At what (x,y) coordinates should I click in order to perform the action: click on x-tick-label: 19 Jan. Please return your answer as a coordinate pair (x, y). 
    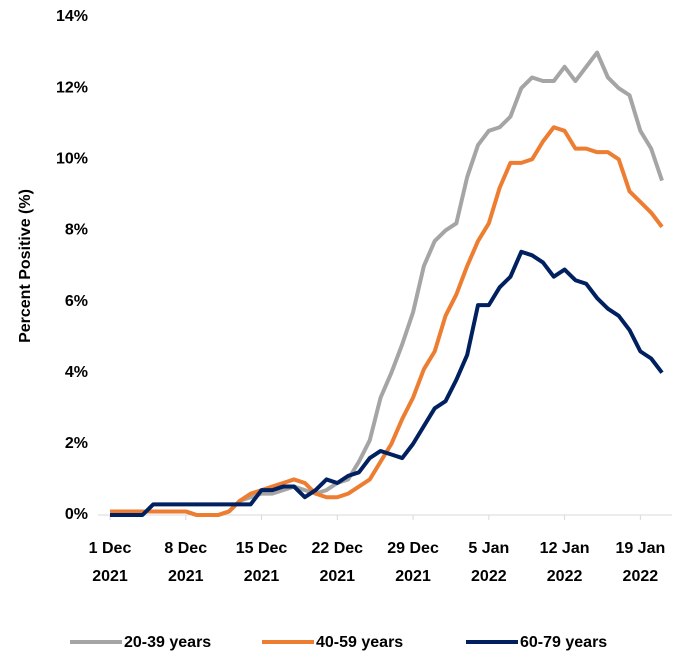
    Looking at the image, I should click on (640, 548).